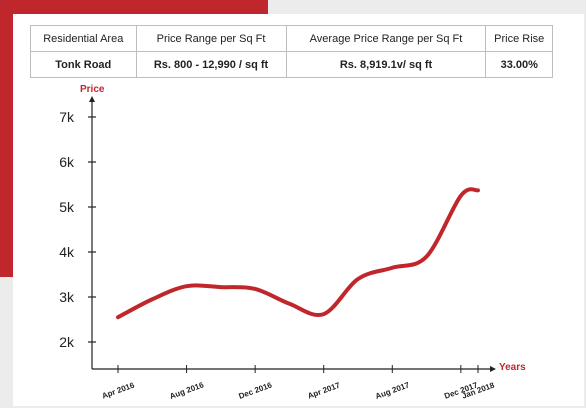 This screenshot has height=408, width=586. Describe the element at coordinates (92, 99) in the screenshot. I see `y-axis-arrow` at that location.